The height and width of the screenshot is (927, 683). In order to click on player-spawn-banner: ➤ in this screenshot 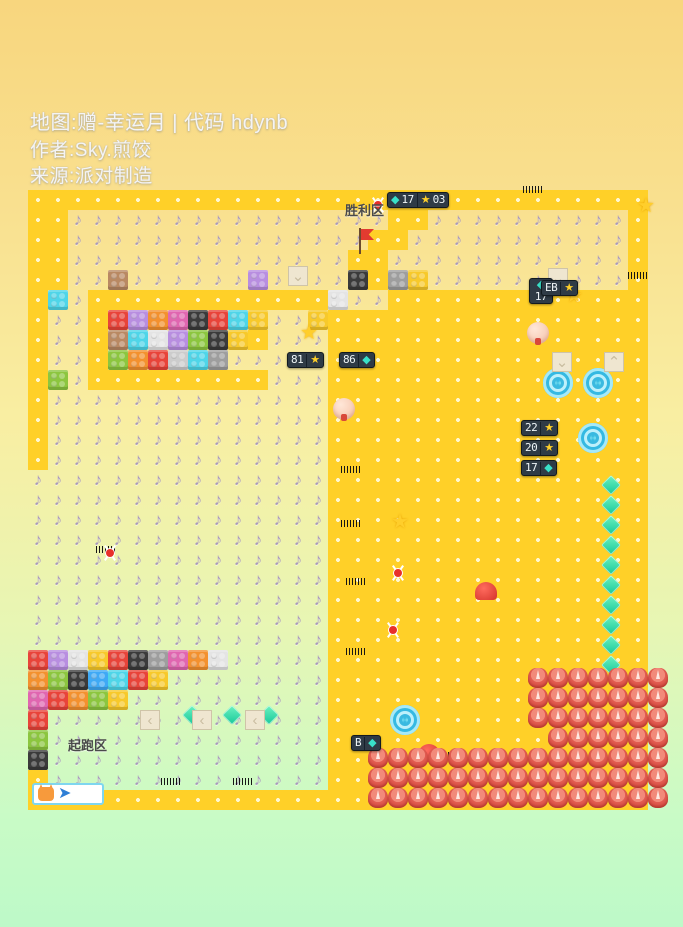, I will do `click(68, 794)`.